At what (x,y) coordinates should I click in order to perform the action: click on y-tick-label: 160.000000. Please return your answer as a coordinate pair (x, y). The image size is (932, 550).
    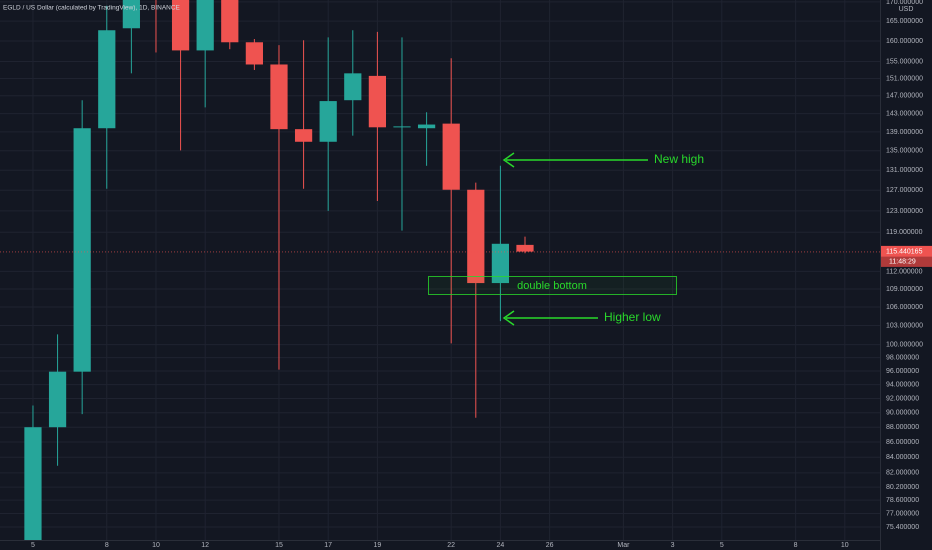
    Looking at the image, I should click on (904, 41).